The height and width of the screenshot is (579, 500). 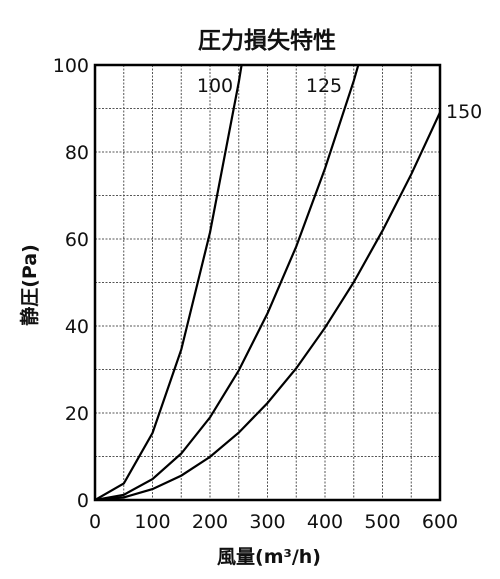 I want to click on x-tick-labels: 0 100 200 300 400 500 600, so click(x=273, y=522).